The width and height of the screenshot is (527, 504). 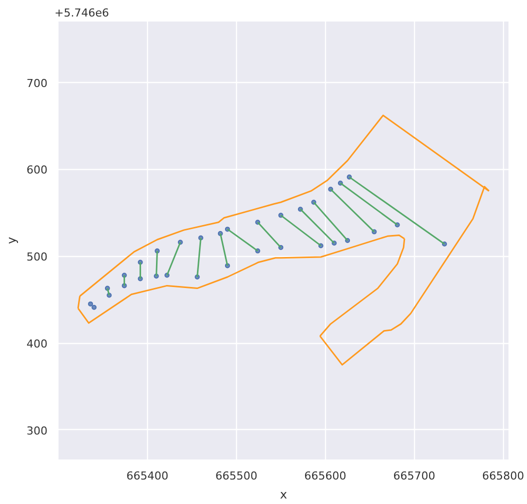 What do you see at coordinates (37, 344) in the screenshot?
I see `y-tick-label: 400` at bounding box center [37, 344].